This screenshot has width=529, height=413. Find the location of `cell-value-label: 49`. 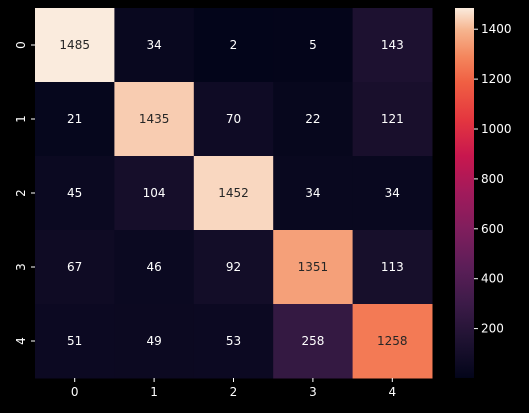

cell-value-label: 49 is located at coordinates (153, 341).